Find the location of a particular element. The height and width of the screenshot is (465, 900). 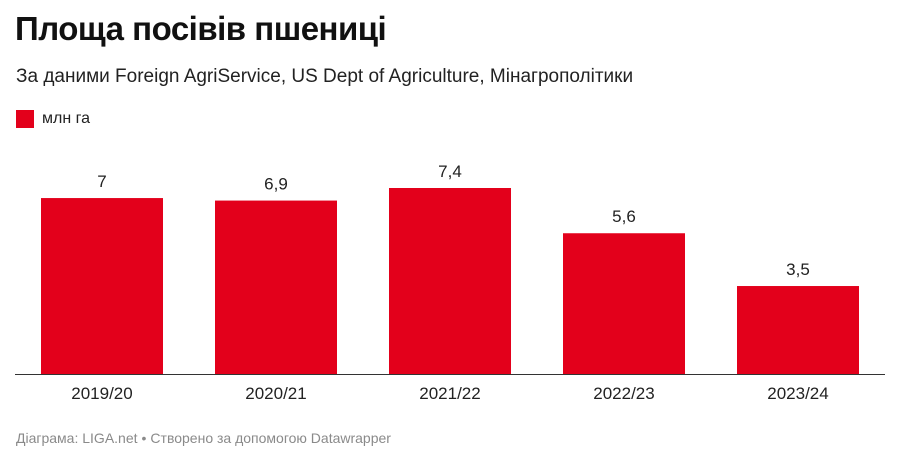

x-tick-label: 2020/21 is located at coordinates (275, 393).